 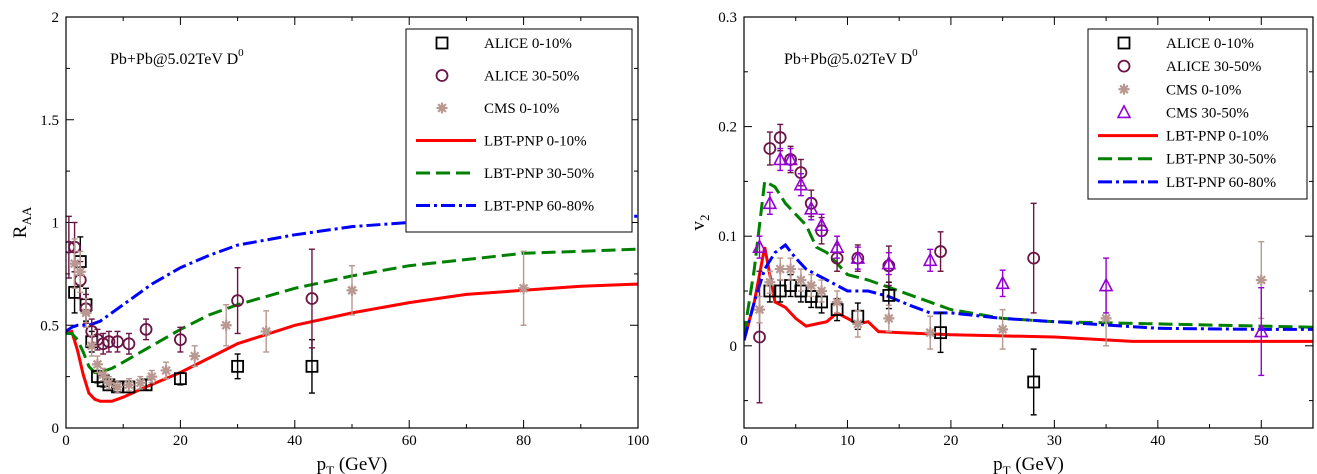 What do you see at coordinates (26, 215) in the screenshot?
I see `y-axis-label-subscript: AA` at bounding box center [26, 215].